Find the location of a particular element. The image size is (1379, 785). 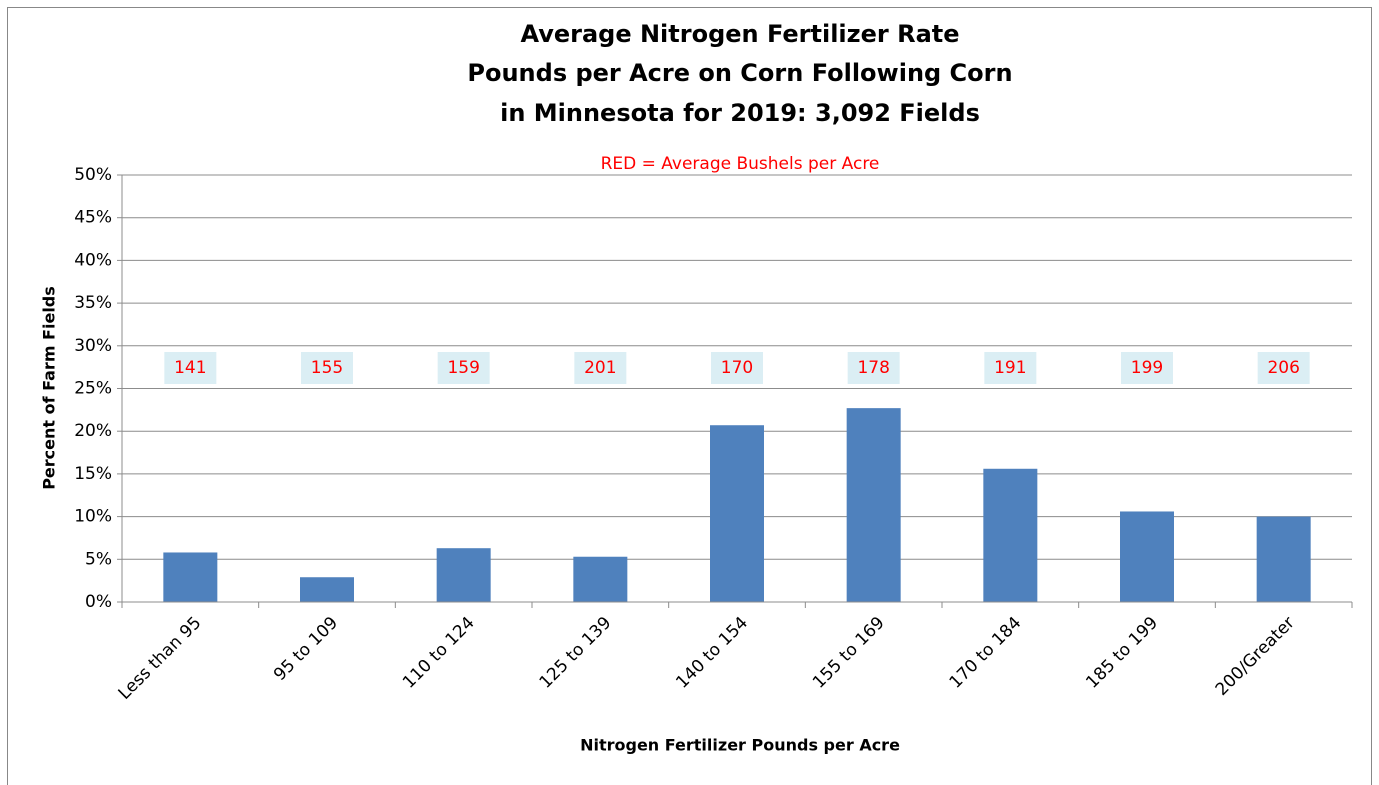

x-tick-label: 125 to 139 is located at coordinates (576, 653).